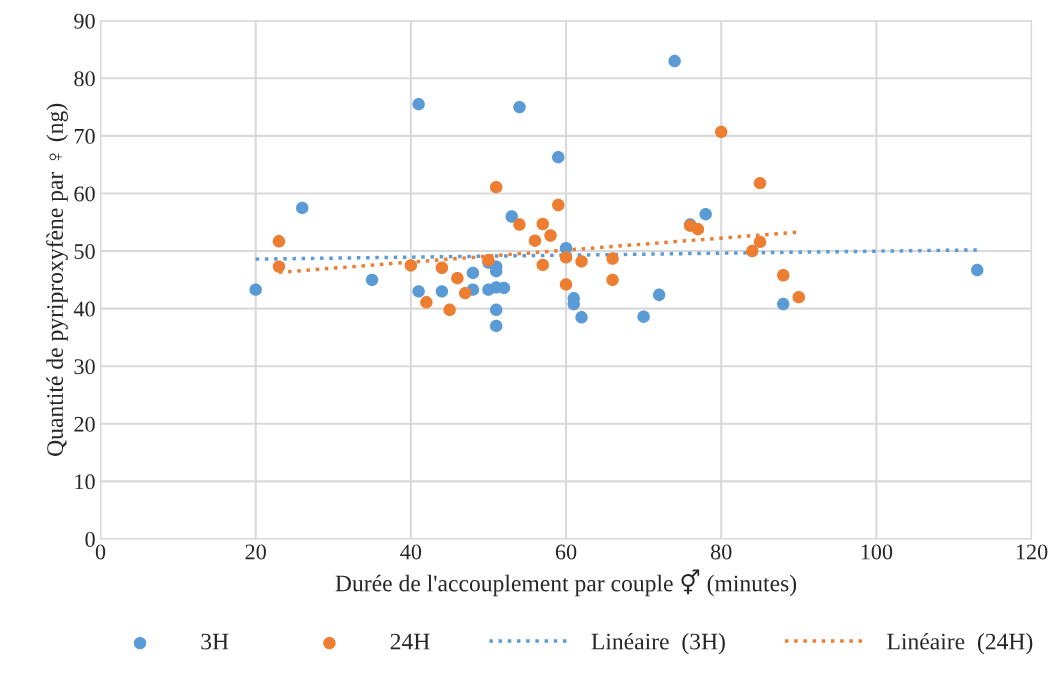 The width and height of the screenshot is (1058, 691). What do you see at coordinates (566, 583) in the screenshot?
I see `x-axis-title: Durée de l'accouplement par couple ⚥ (minutes)` at bounding box center [566, 583].